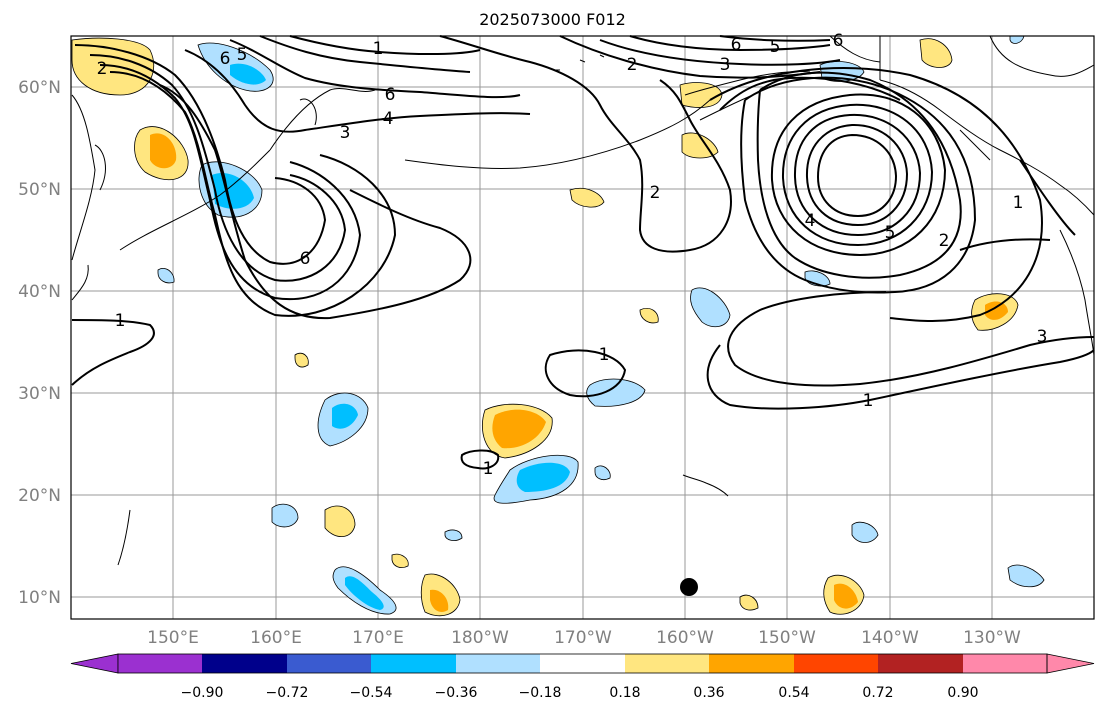 The width and height of the screenshot is (1105, 712). I want to click on lon-label: 130°W, so click(992, 638).